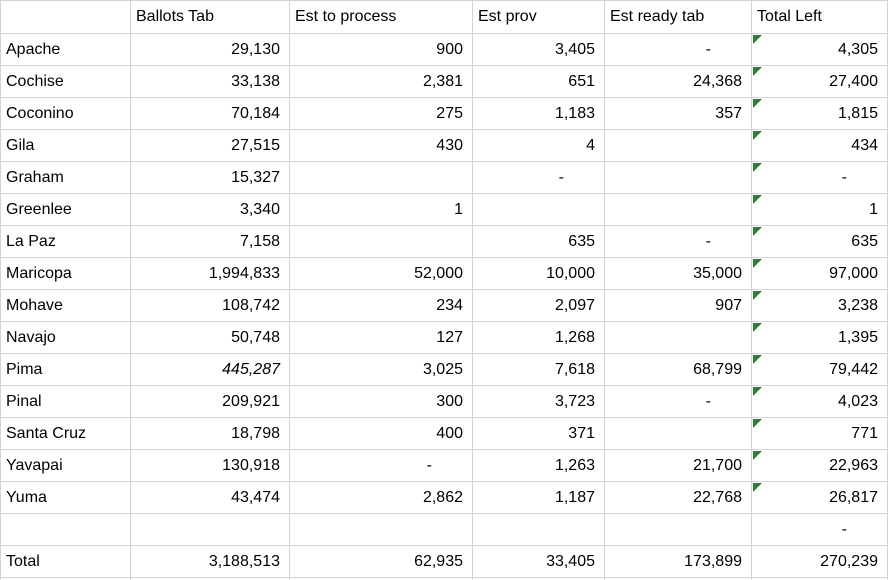 The height and width of the screenshot is (580, 888). I want to click on cell-ballots-tab: 445,287, so click(210, 370).